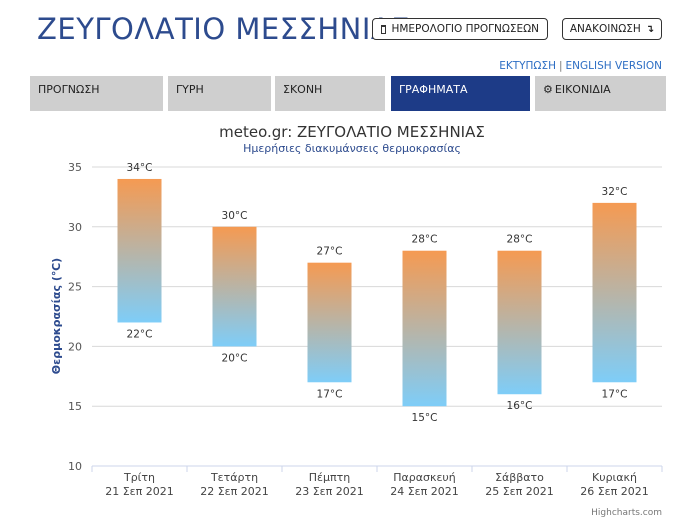  What do you see at coordinates (527, 66) in the screenshot?
I see `print-link: ΕΚΤΥΠΩΣΗ` at bounding box center [527, 66].